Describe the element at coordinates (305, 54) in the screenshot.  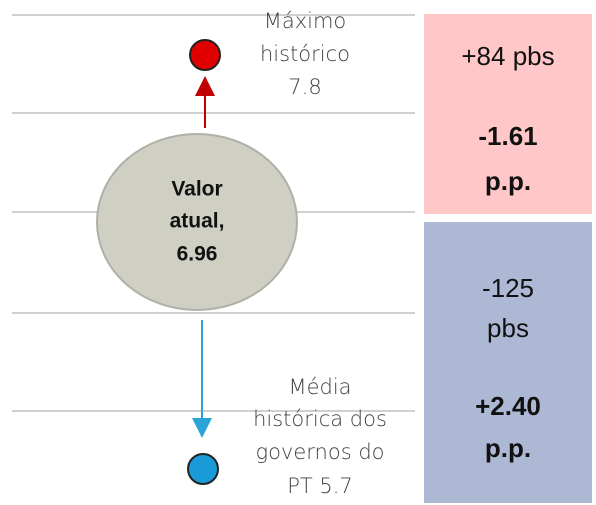
I see `max-label: histórico` at that location.